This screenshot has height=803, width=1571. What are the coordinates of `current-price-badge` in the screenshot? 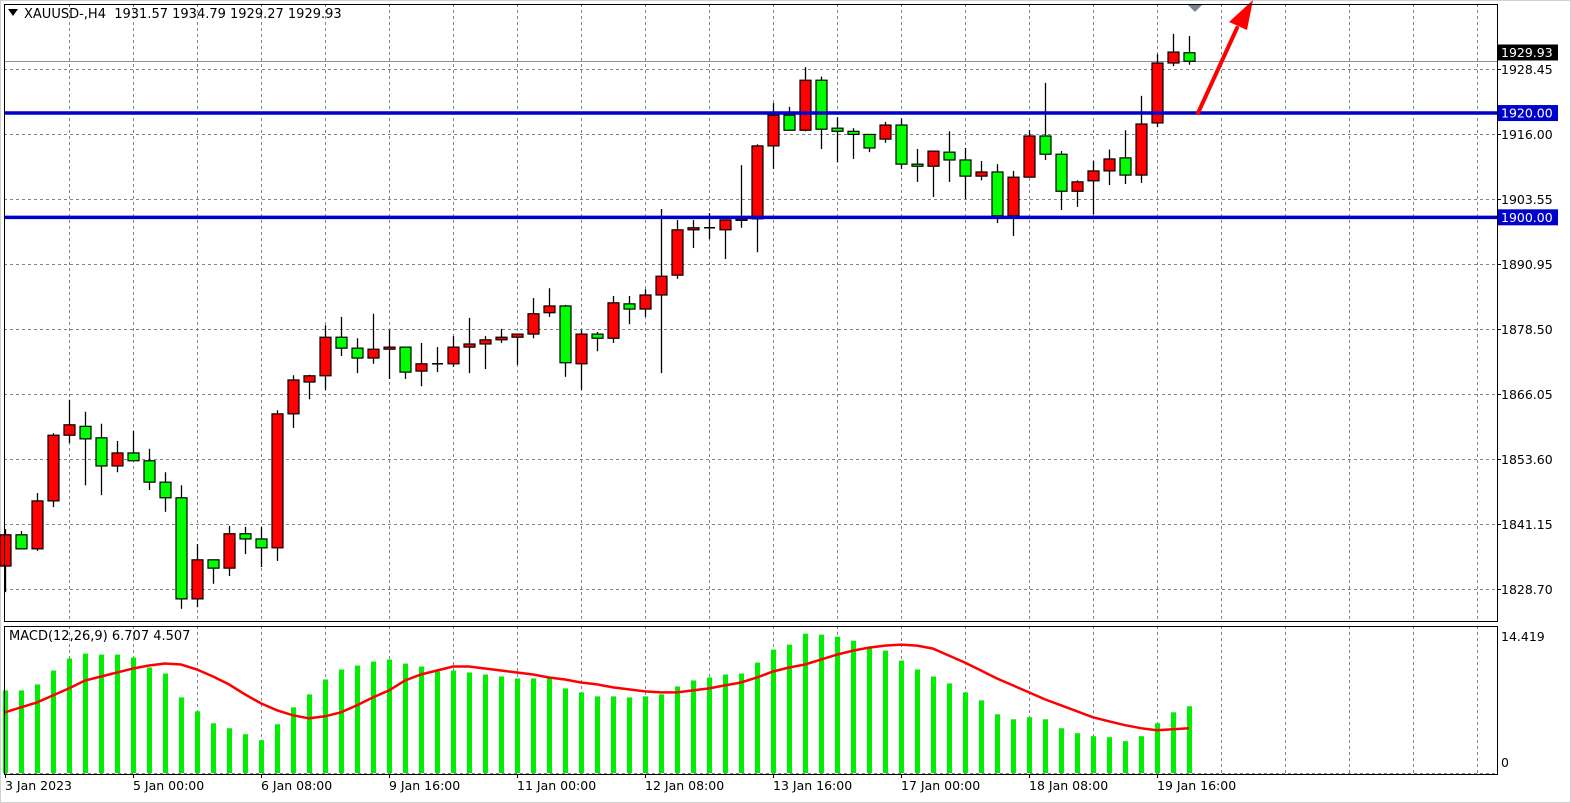 It's located at (1528, 52).